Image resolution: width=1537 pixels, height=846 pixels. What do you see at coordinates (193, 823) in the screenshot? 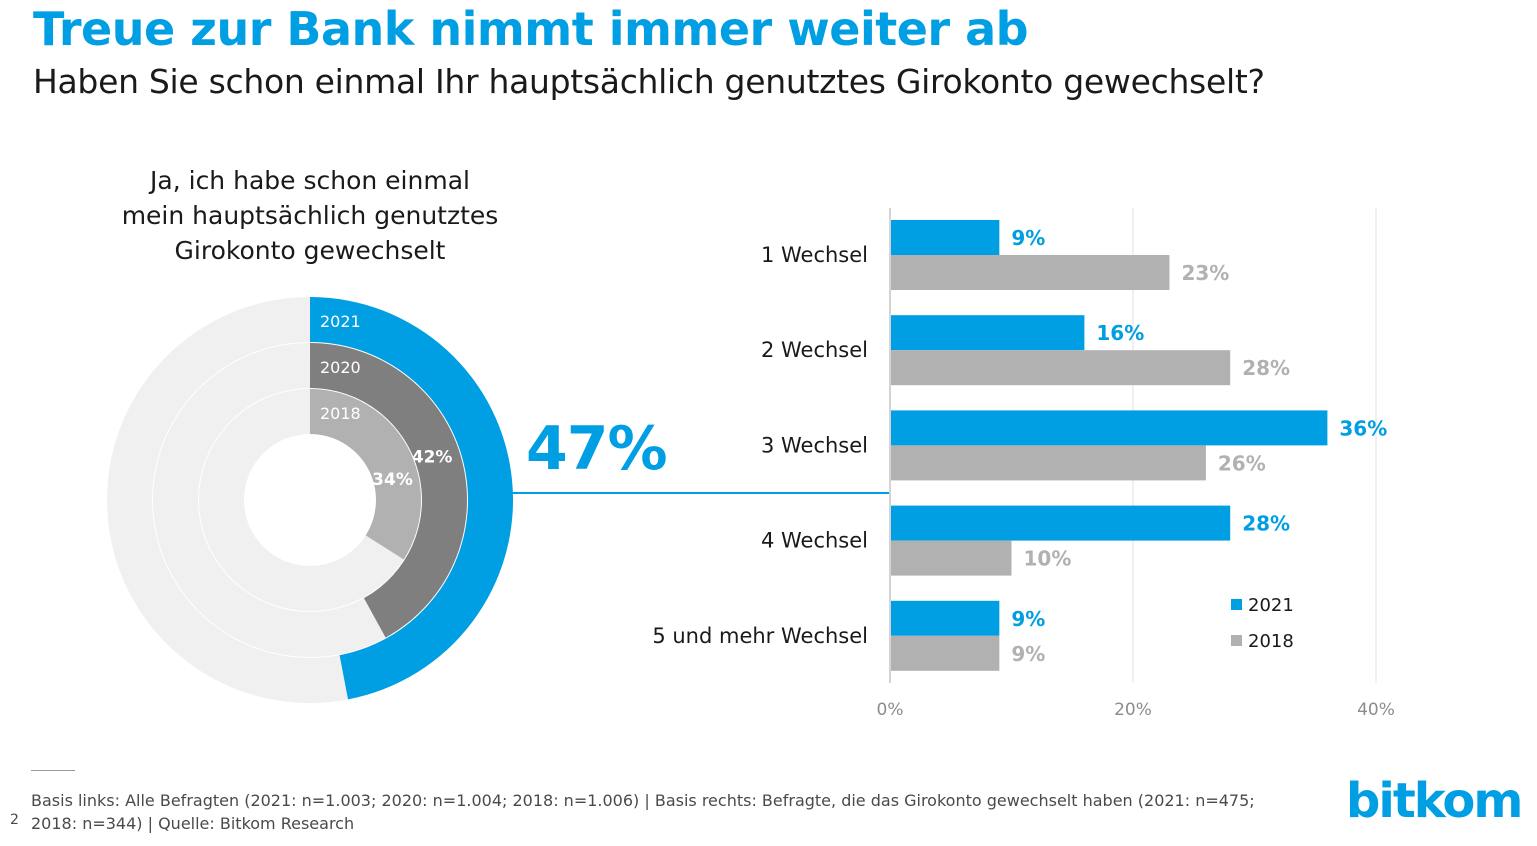
I see `footer-line: 2018: n=344) | Quelle: Bitkom Research` at bounding box center [193, 823].